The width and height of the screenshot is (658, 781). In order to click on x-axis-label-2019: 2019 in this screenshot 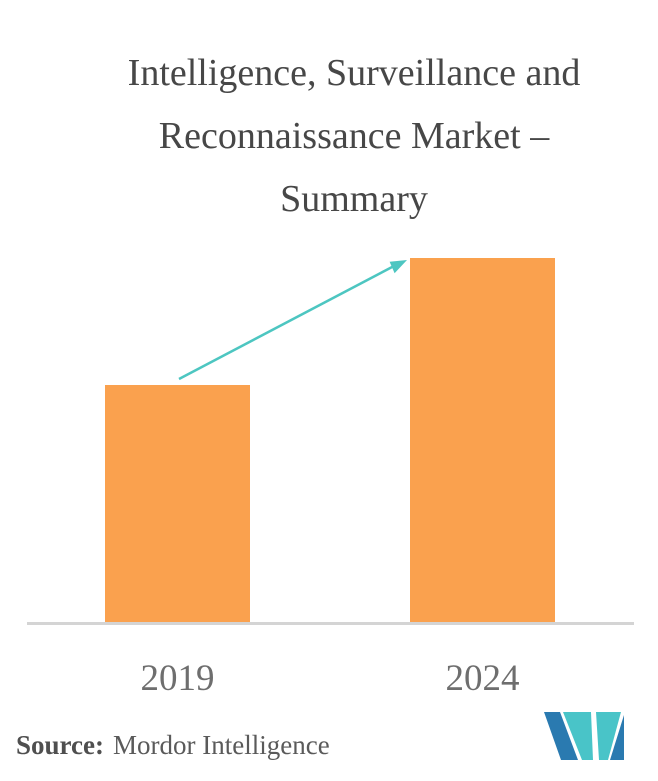, I will do `click(177, 678)`.